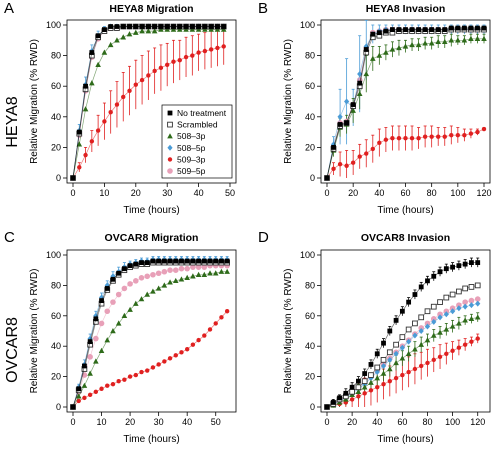 This screenshot has height=458, width=500. I want to click on chart-title: HEYA8 Migration, so click(151, 9).